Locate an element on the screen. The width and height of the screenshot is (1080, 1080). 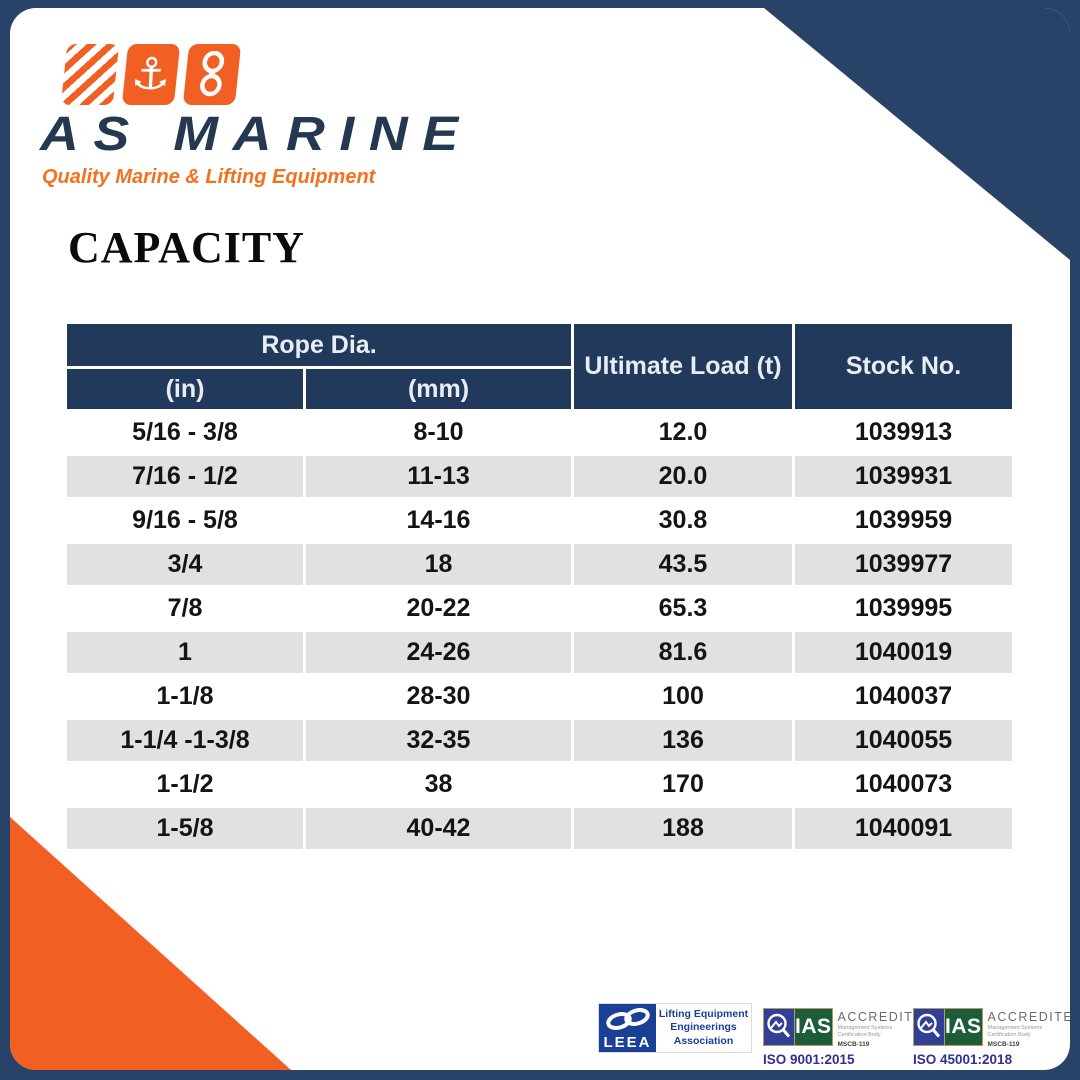
cell-in: 7/16 - 1/2 is located at coordinates (185, 476).